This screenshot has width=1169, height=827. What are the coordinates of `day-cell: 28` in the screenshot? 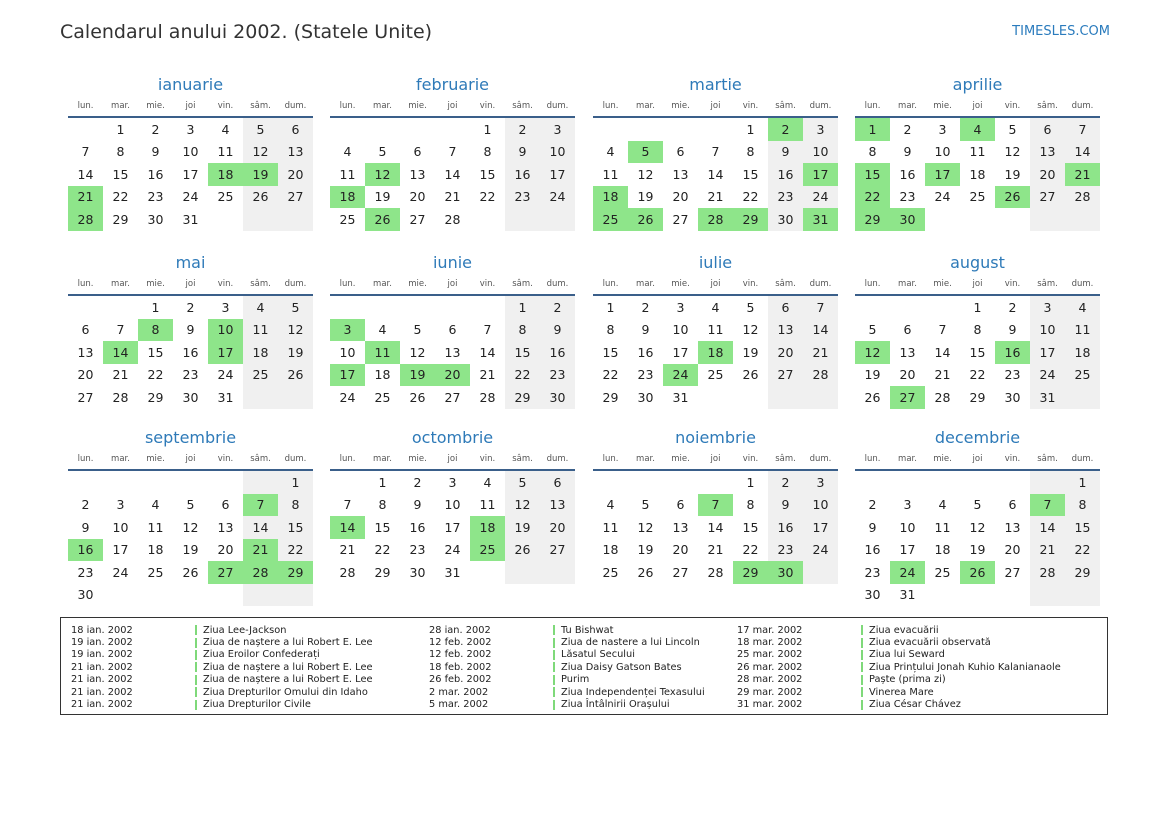 It's located at (120, 397).